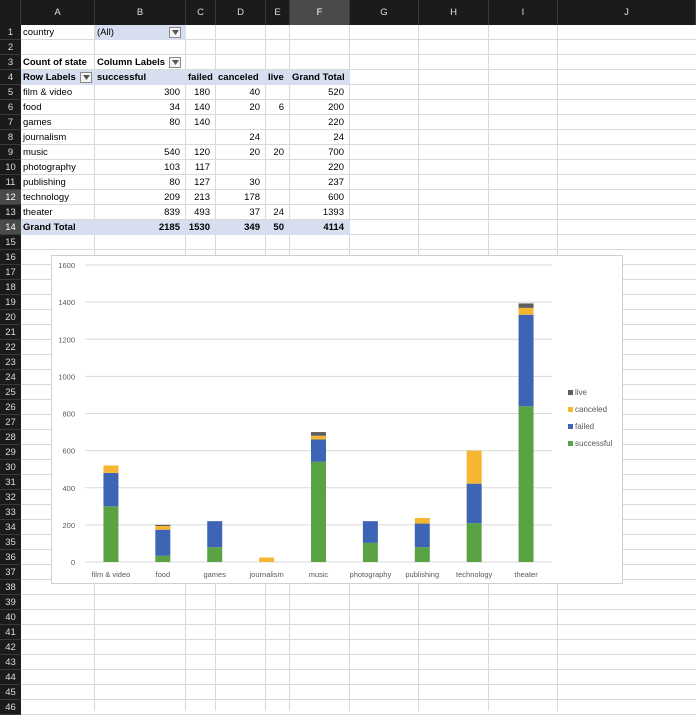 The image size is (696, 715). Describe the element at coordinates (10, 332) in the screenshot. I see `row-header-21: 21` at that location.